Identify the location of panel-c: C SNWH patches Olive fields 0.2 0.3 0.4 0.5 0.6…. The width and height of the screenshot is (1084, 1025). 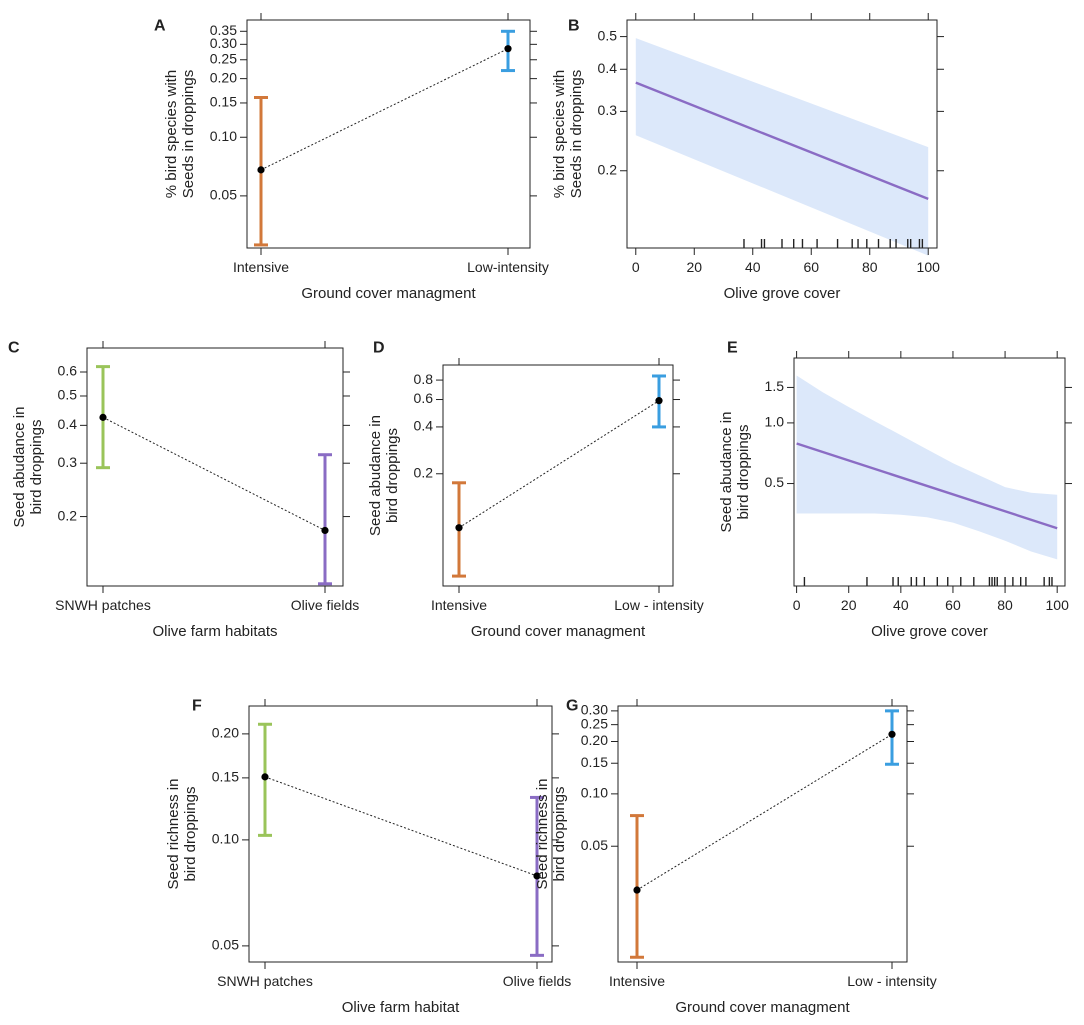
(183, 489).